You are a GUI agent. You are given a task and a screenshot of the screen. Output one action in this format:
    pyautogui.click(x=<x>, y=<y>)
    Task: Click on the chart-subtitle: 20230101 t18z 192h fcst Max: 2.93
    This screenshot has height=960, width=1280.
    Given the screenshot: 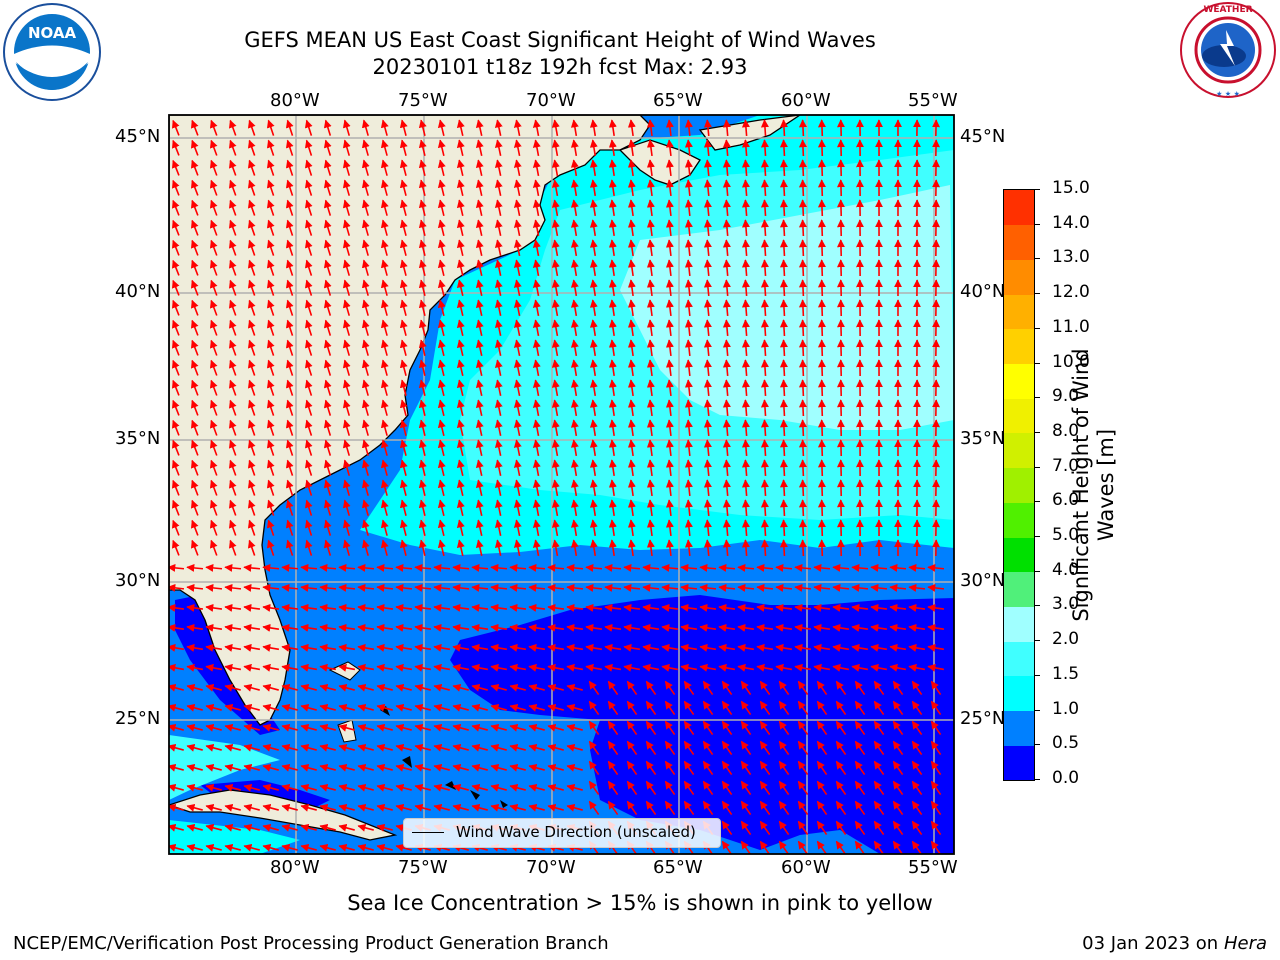 What is the action you would take?
    pyautogui.click(x=560, y=67)
    